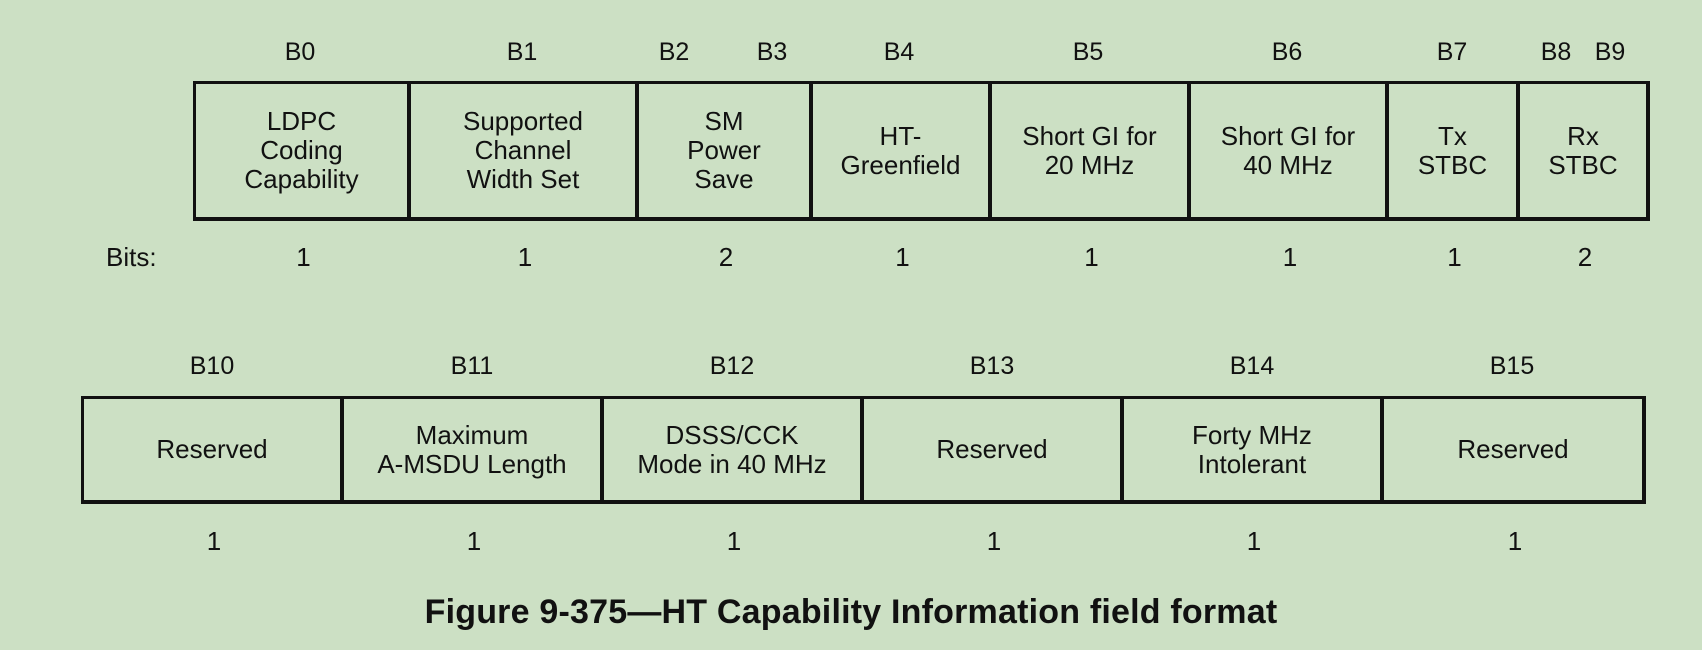 The width and height of the screenshot is (1702, 650). I want to click on field-name: Tx STBC, so click(1452, 150).